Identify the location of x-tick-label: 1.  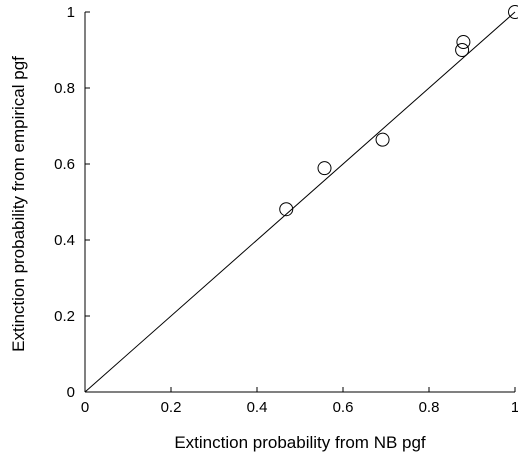
(514, 407).